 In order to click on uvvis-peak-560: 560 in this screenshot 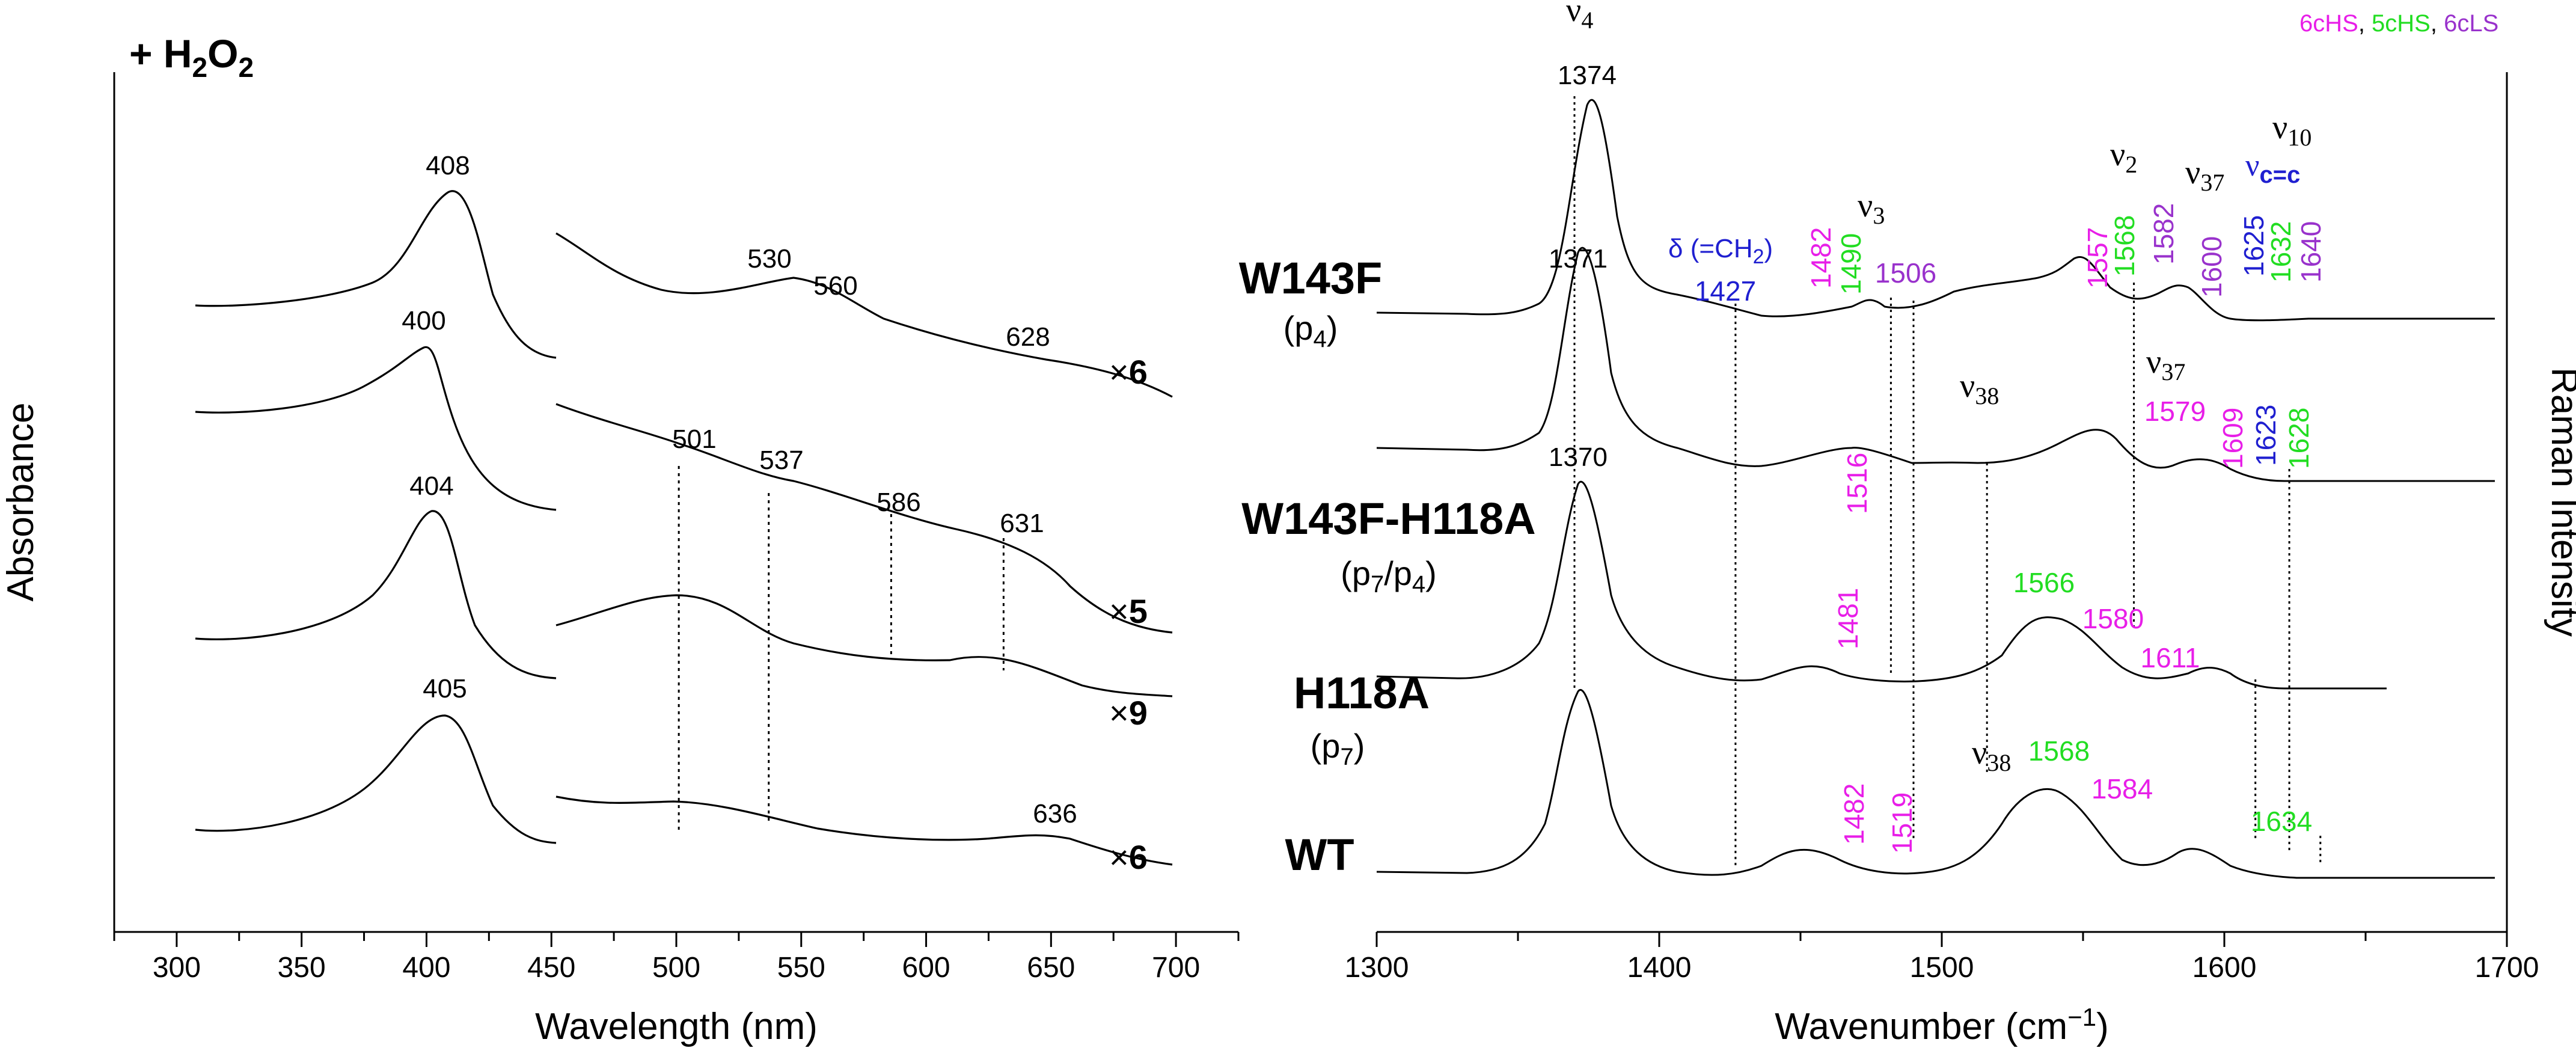, I will do `click(835, 286)`.